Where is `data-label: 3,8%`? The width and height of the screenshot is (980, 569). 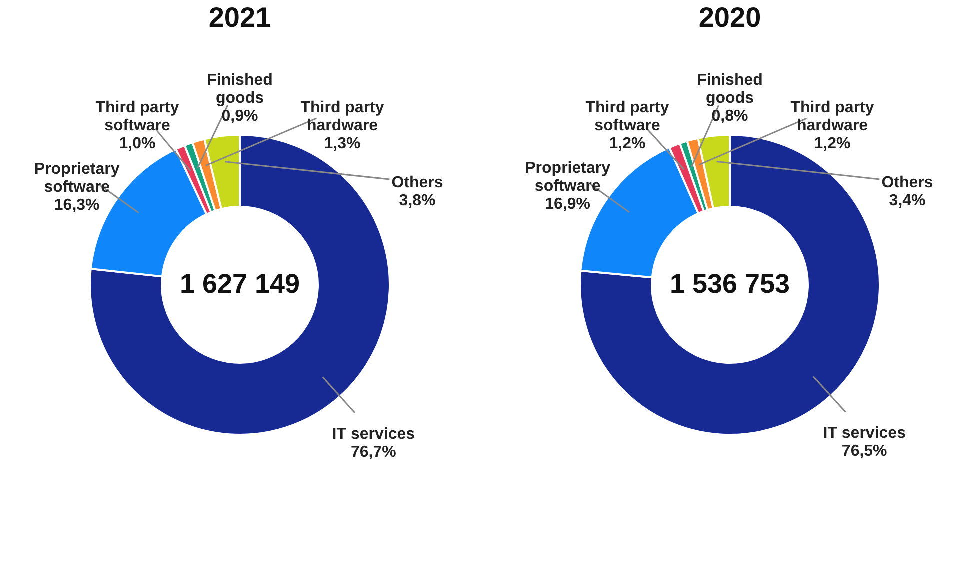 data-label: 3,8% is located at coordinates (417, 201).